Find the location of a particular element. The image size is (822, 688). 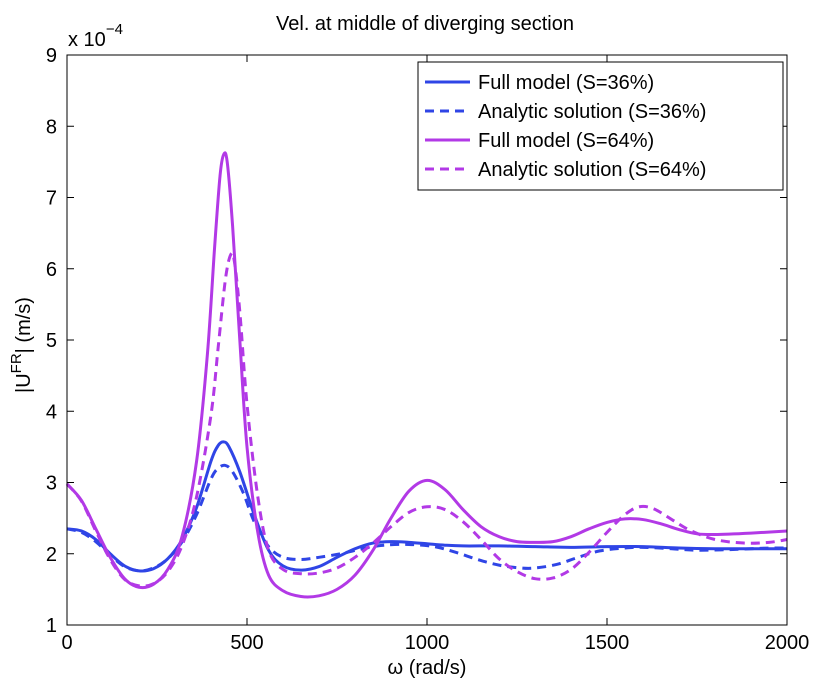

x-tick-label: 2000 is located at coordinates (787, 643).